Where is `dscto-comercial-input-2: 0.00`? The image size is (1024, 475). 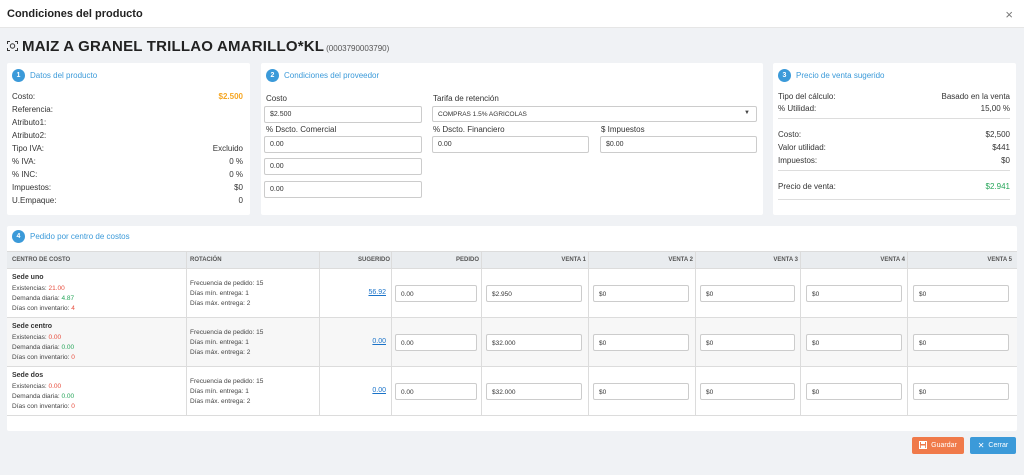
dscto-comercial-input-2: 0.00 is located at coordinates (343, 166).